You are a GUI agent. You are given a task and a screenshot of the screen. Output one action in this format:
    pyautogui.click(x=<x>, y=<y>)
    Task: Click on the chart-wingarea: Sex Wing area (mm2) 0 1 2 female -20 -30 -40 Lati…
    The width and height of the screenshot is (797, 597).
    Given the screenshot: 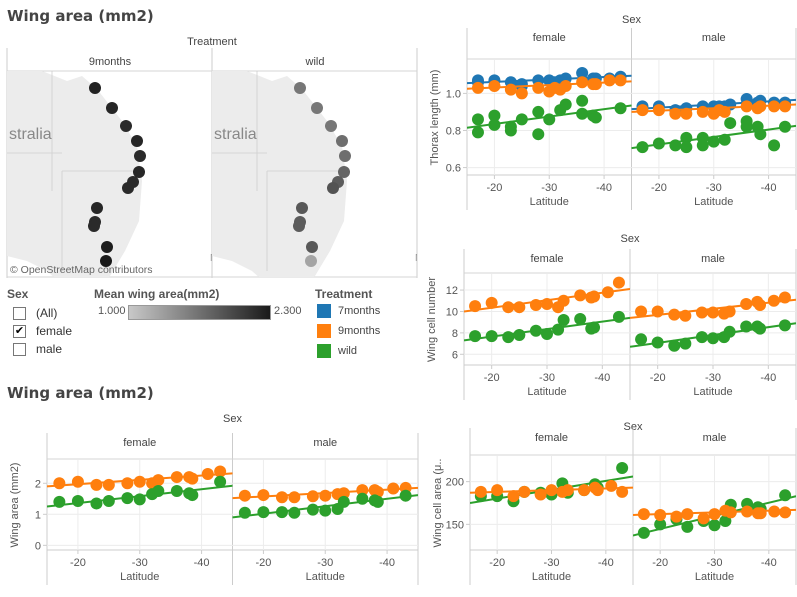 What is the action you would take?
    pyautogui.click(x=214, y=499)
    